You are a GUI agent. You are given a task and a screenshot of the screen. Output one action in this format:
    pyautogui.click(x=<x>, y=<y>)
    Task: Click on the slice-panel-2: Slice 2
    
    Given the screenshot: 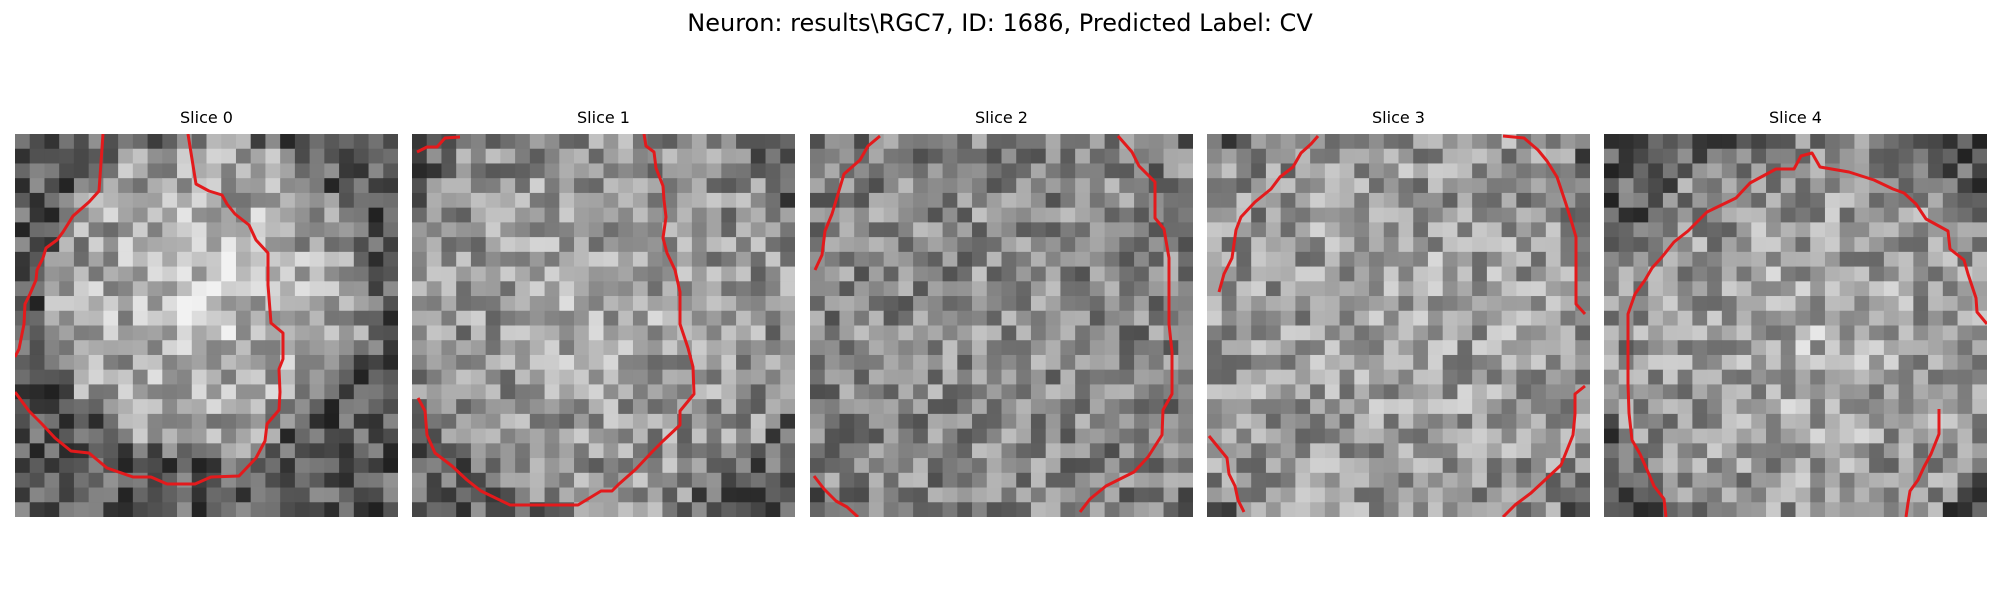 What is the action you would take?
    pyautogui.click(x=1001, y=317)
    